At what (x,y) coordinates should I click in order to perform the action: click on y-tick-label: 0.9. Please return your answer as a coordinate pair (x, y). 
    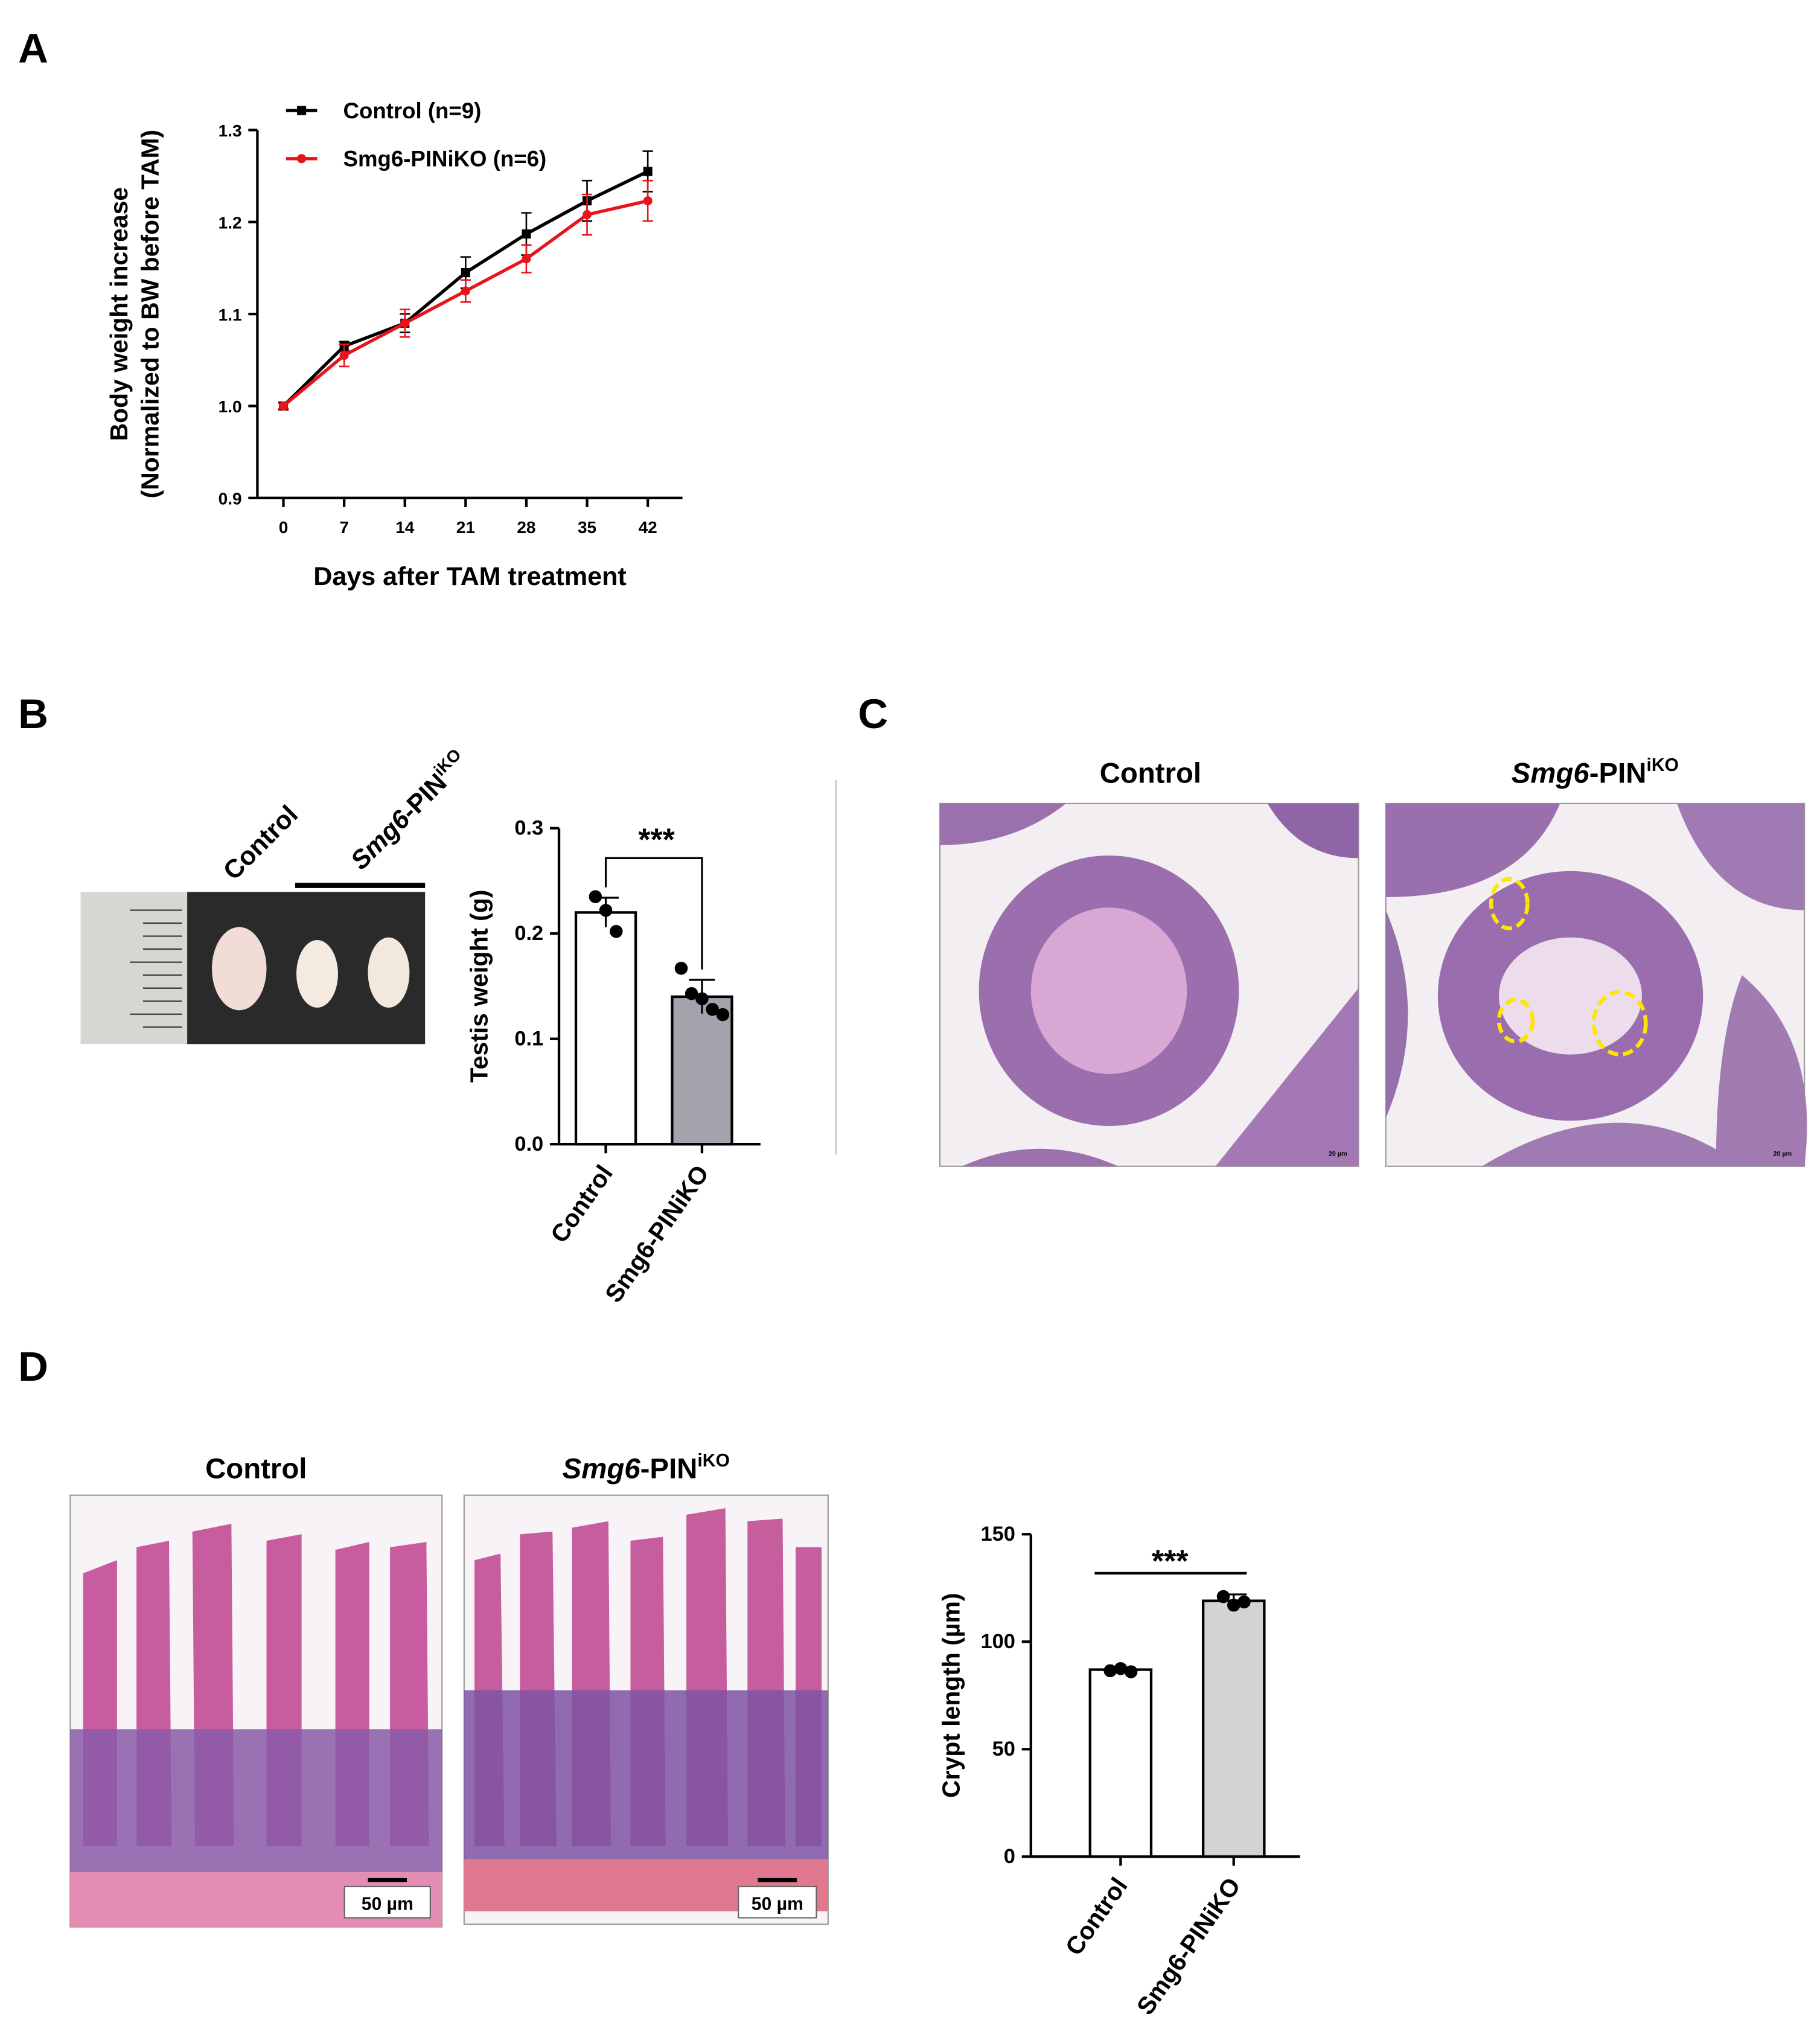
    Looking at the image, I should click on (231, 499).